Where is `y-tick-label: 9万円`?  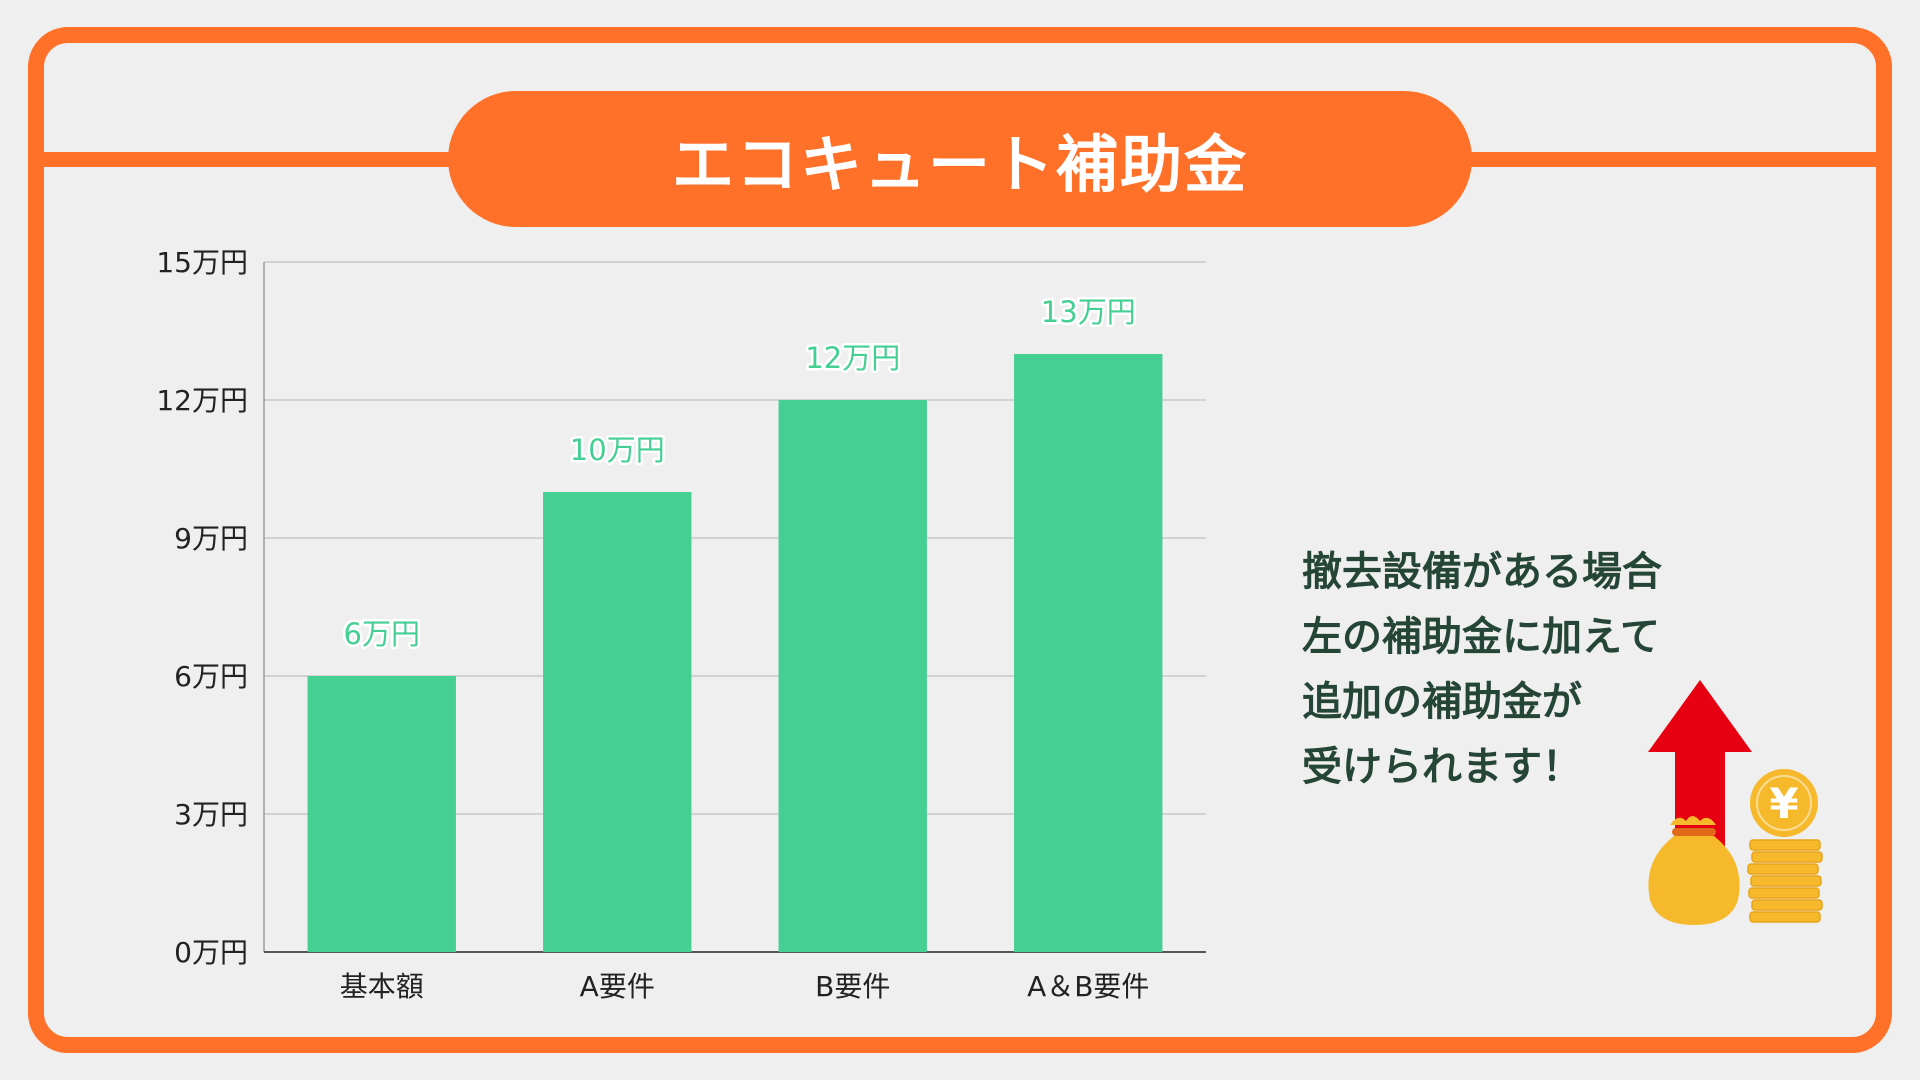
y-tick-label: 9万円 is located at coordinates (211, 538).